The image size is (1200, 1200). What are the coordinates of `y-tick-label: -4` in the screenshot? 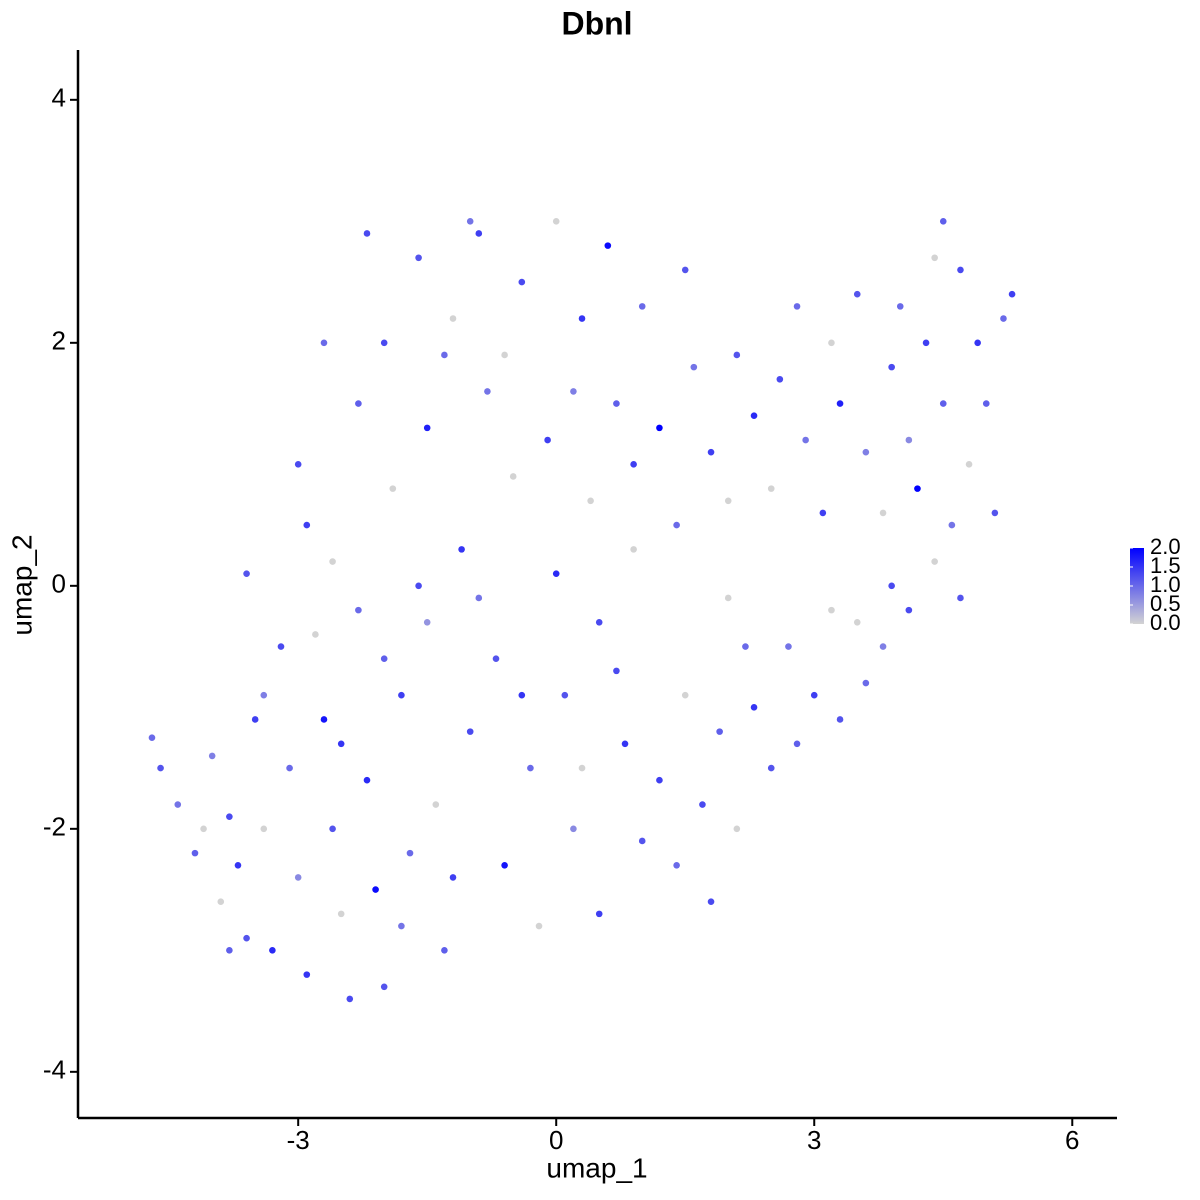 It's located at (54, 1070).